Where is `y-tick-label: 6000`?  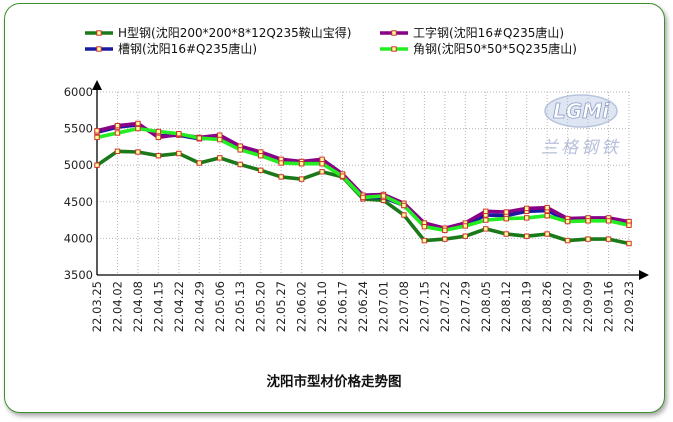
y-tick-label: 6000 is located at coordinates (78, 92).